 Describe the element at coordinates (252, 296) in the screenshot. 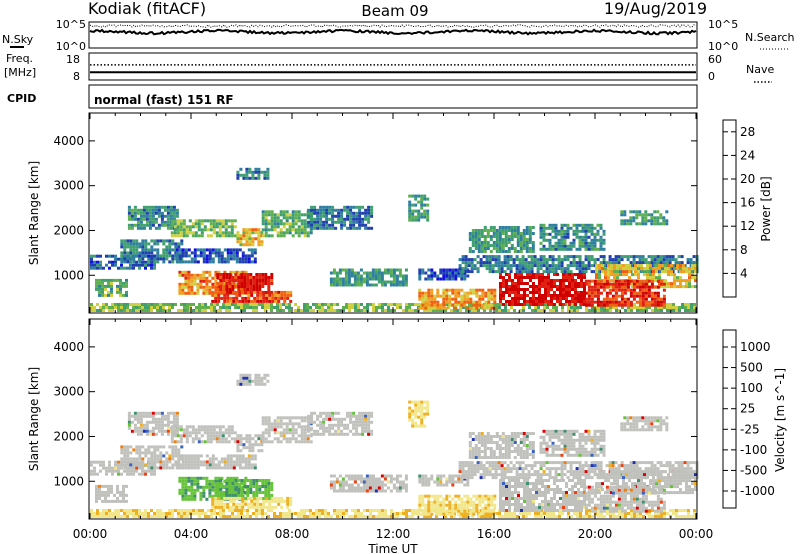

I see `power-region` at that location.